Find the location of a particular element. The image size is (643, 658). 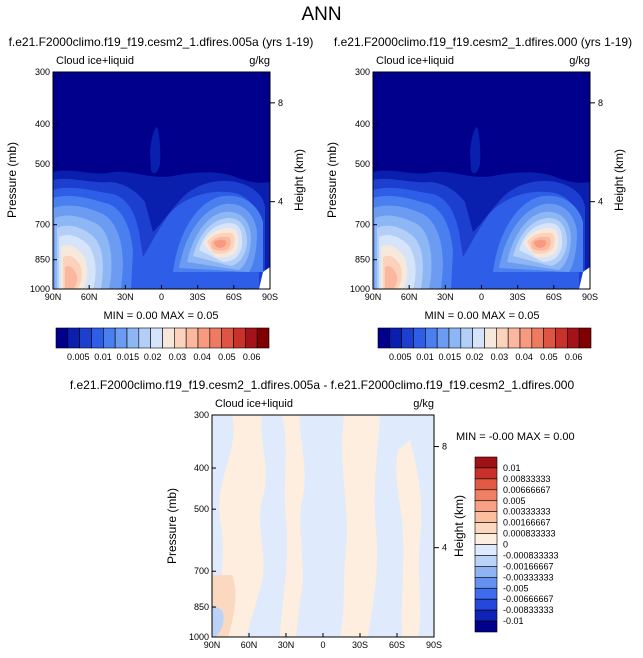

colorbar-label: 0.05 is located at coordinates (549, 357).